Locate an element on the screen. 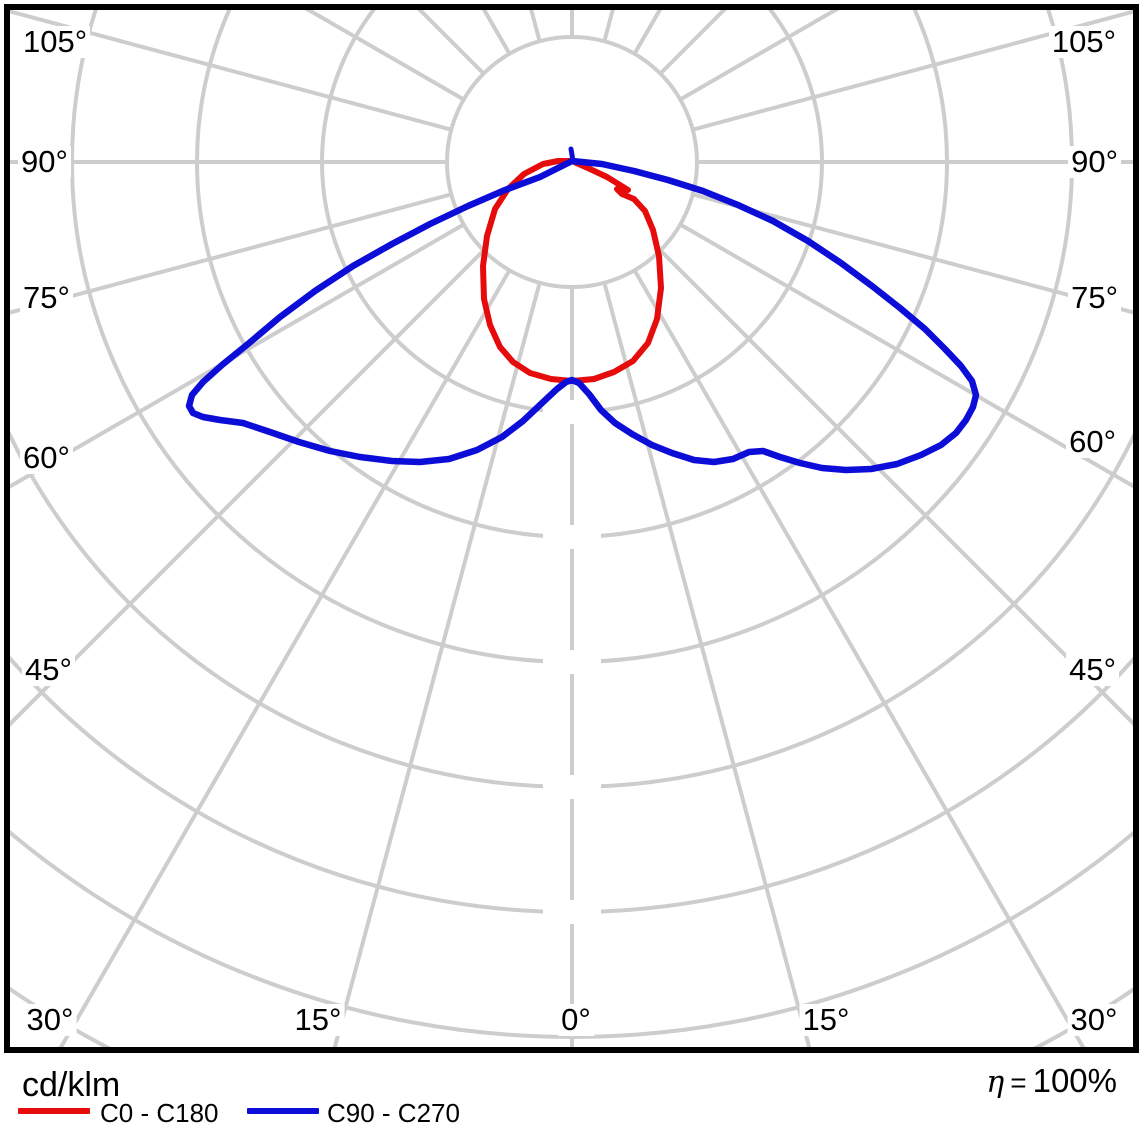 This screenshot has width=1143, height=1143. efficiency-readout: η = 100% is located at coordinates (1051, 1081).